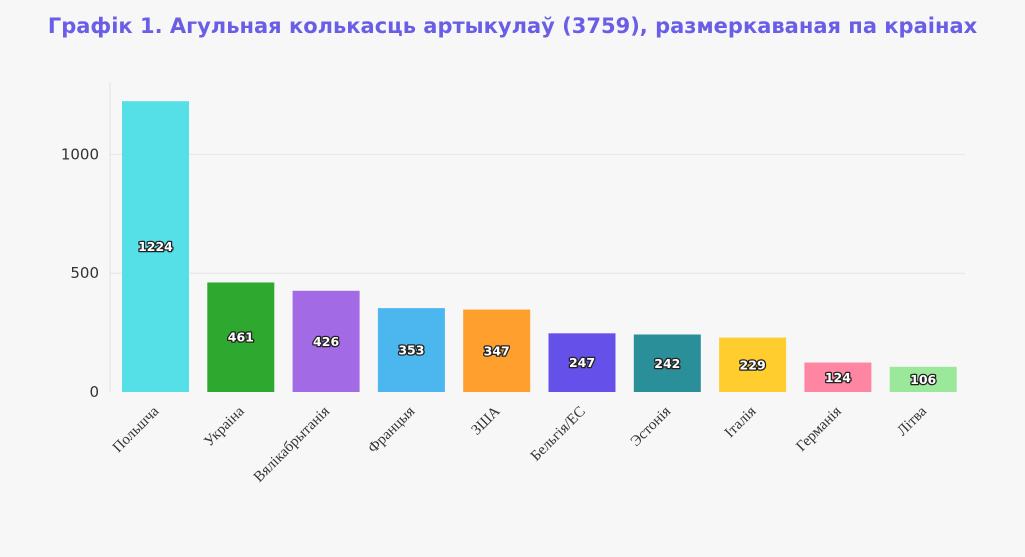  Describe the element at coordinates (818, 428) in the screenshot. I see `x-tick-label: Германія` at that location.